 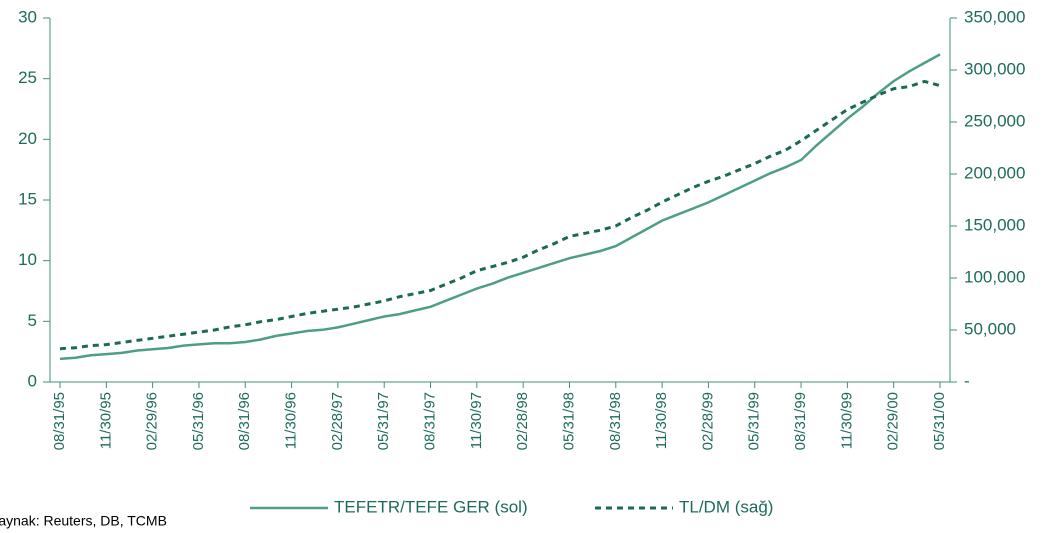 What do you see at coordinates (994, 68) in the screenshot?
I see `y2-tick-label: 300,000` at bounding box center [994, 68].